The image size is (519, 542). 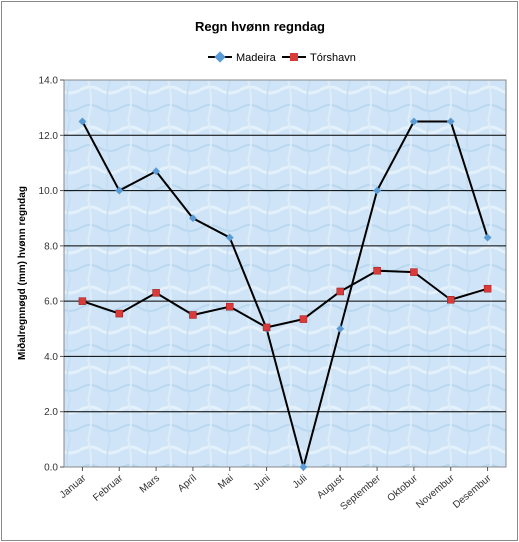 I want to click on x-tick-label: Juli, so click(x=300, y=482).